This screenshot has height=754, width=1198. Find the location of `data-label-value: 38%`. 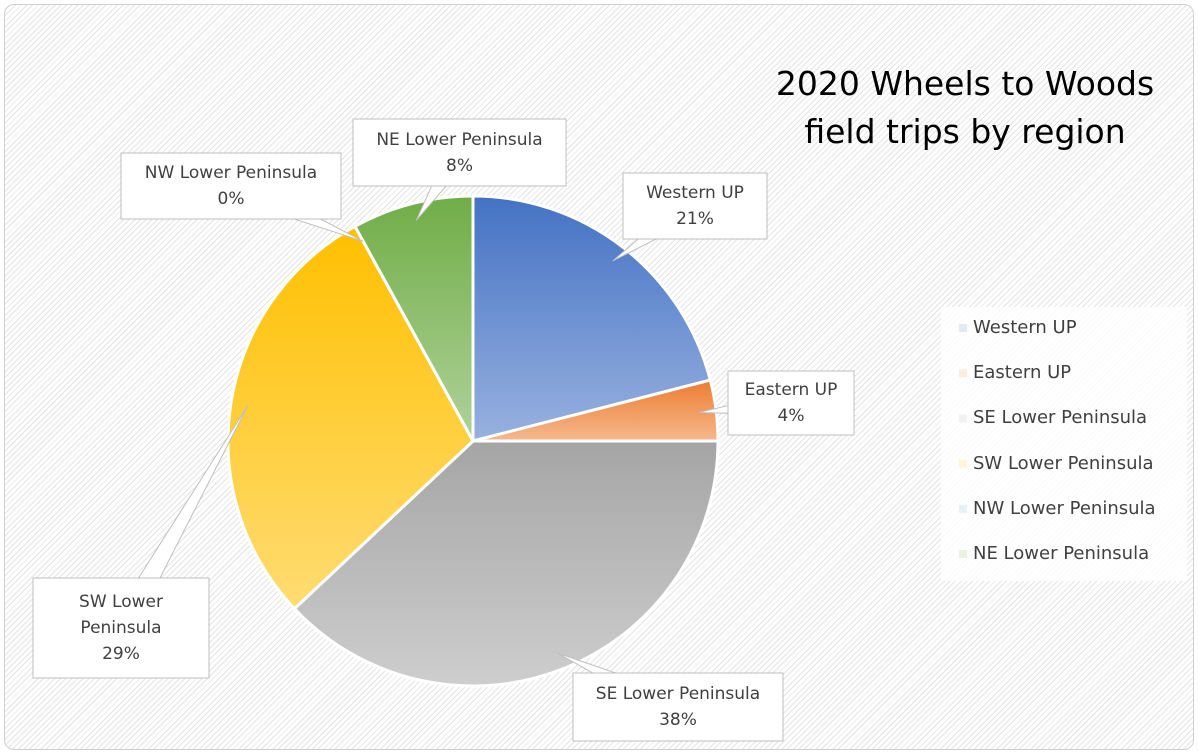

data-label-value: 38% is located at coordinates (678, 720).